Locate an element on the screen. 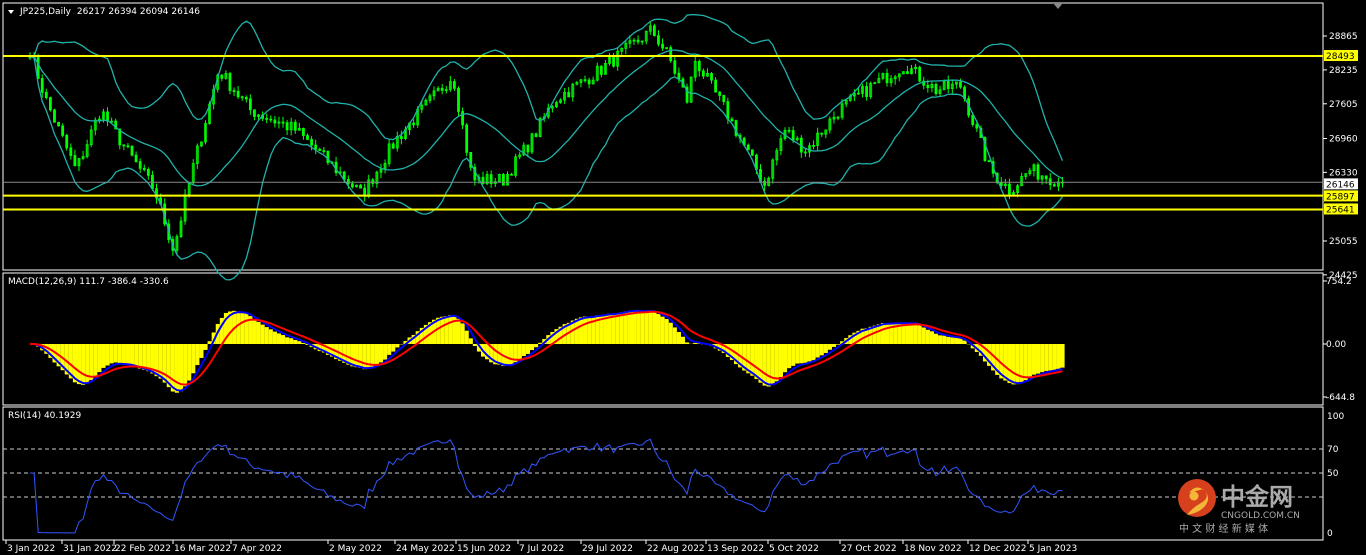 The image size is (1366, 555). collapse-triangle-icon is located at coordinates (11, 12).